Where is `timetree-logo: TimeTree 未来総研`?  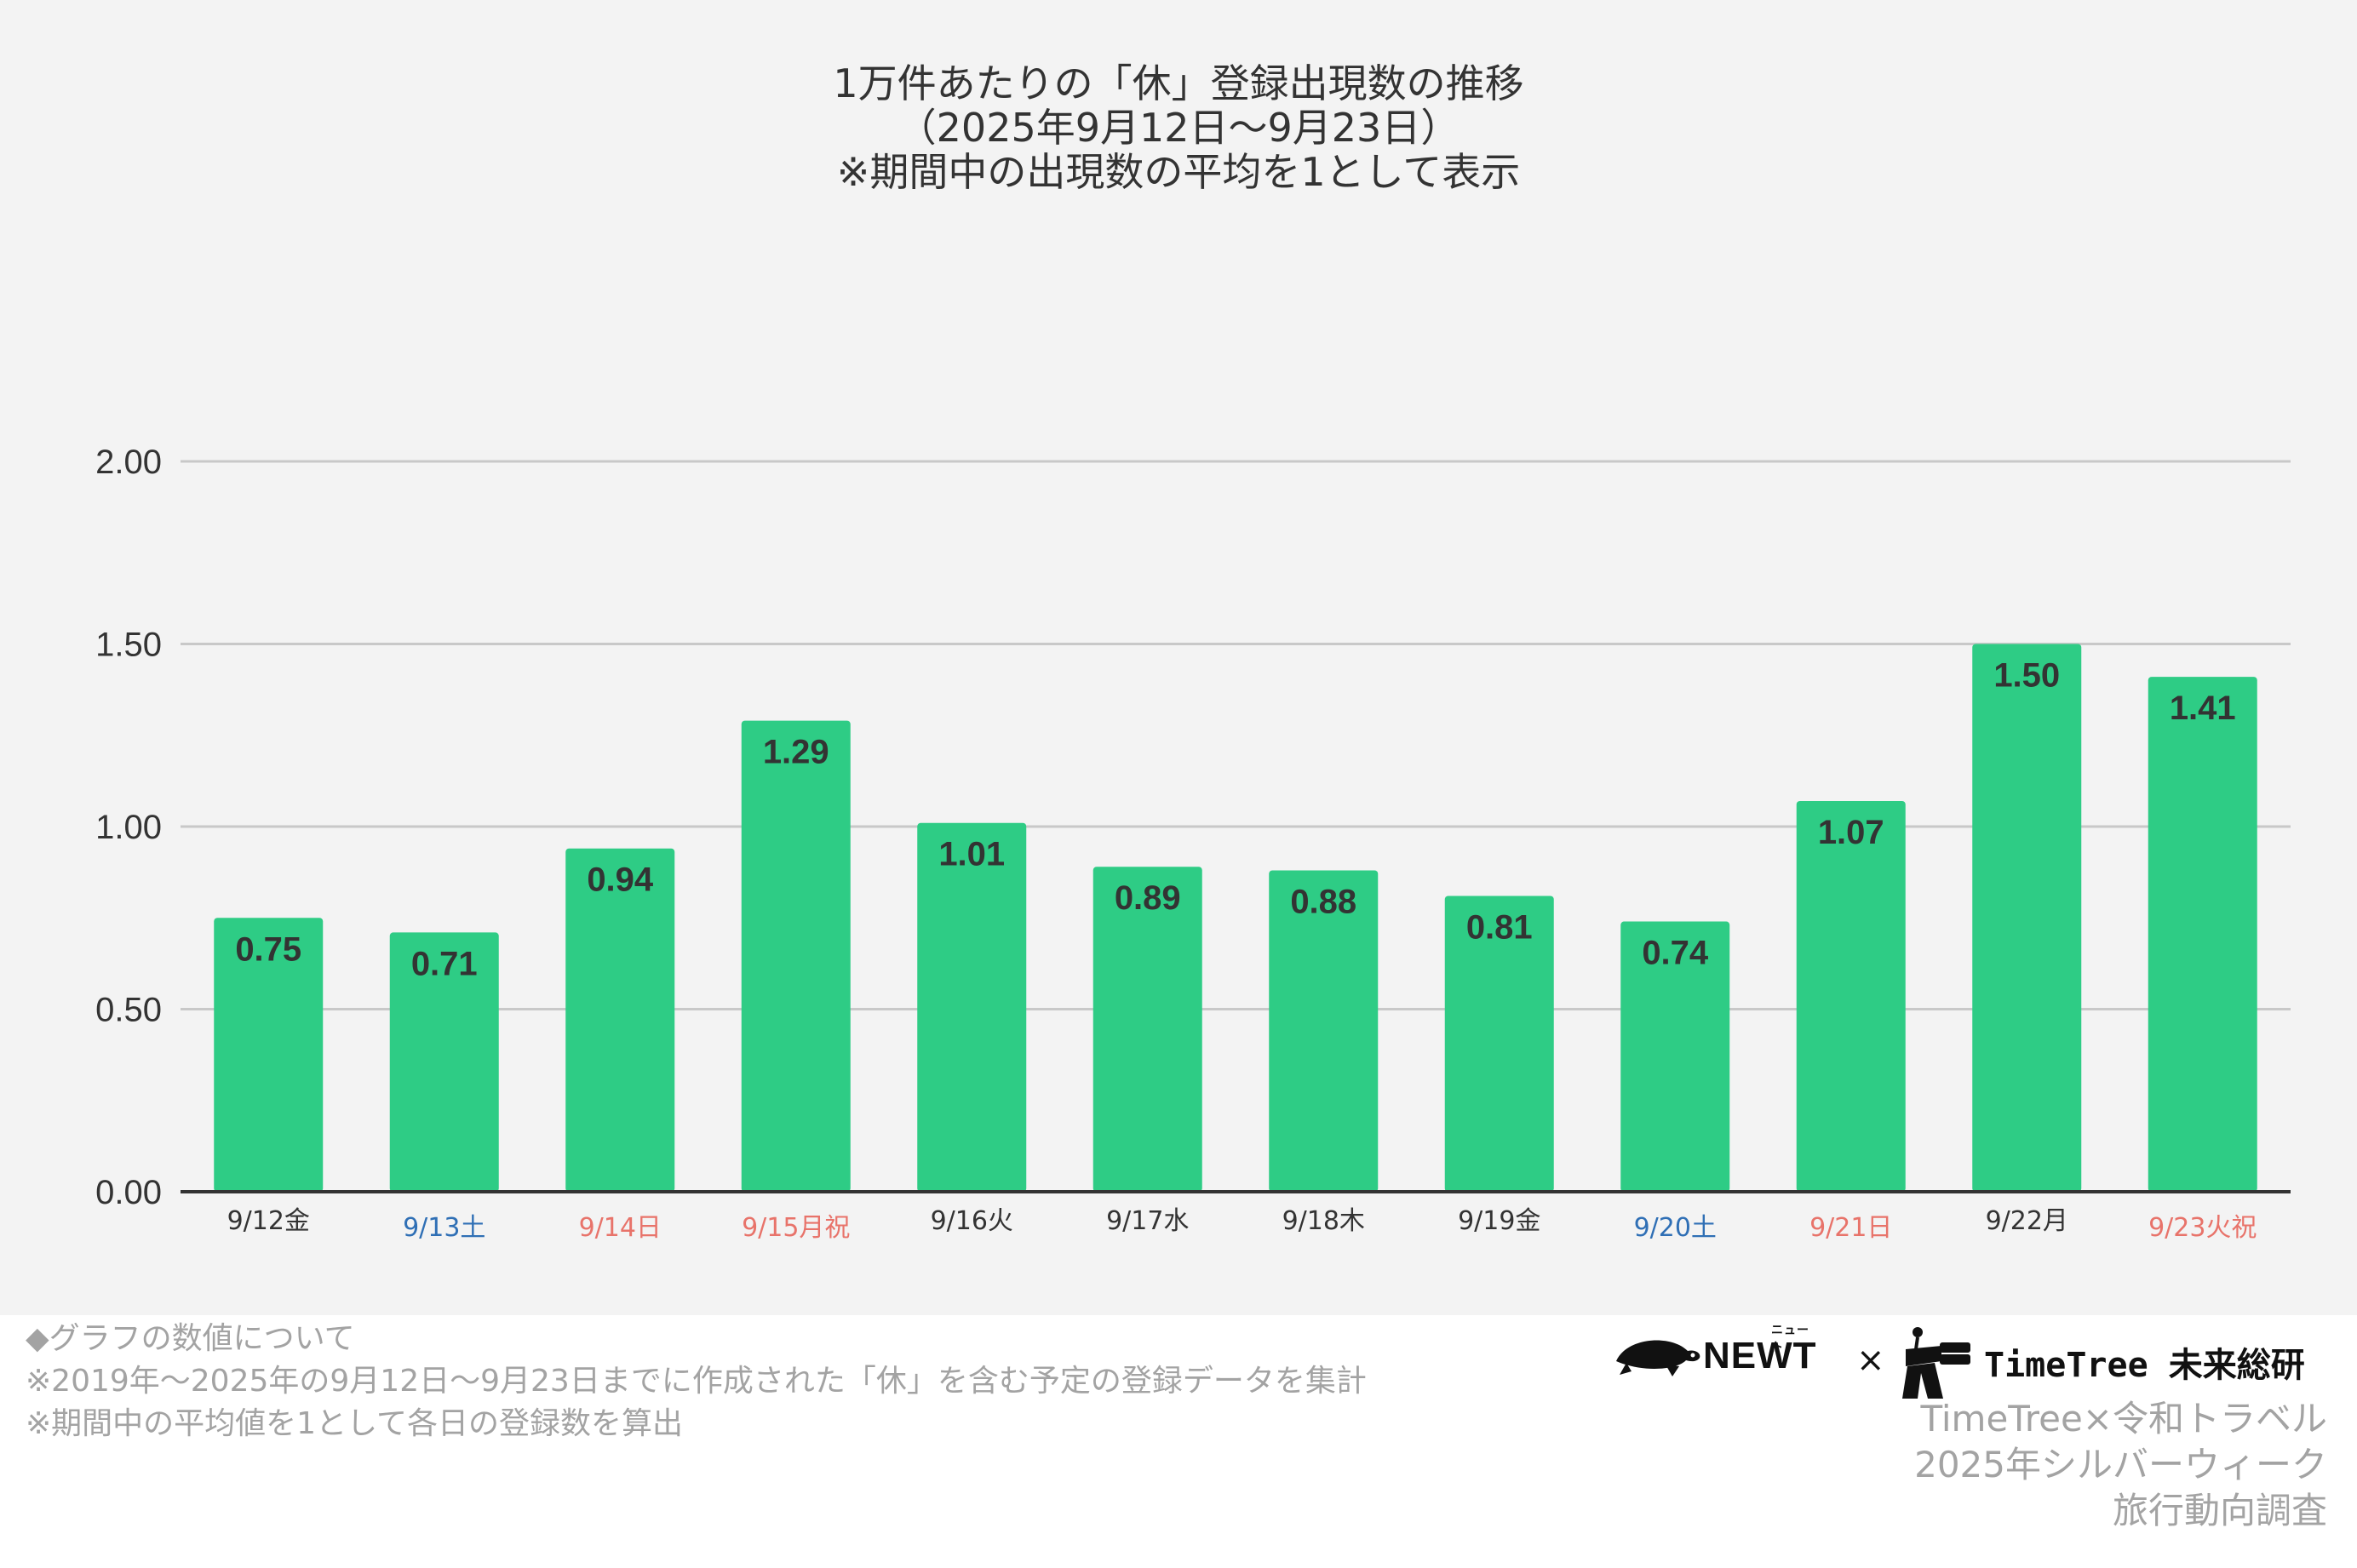
timetree-logo: TimeTree 未来総研 is located at coordinates (2102, 1362).